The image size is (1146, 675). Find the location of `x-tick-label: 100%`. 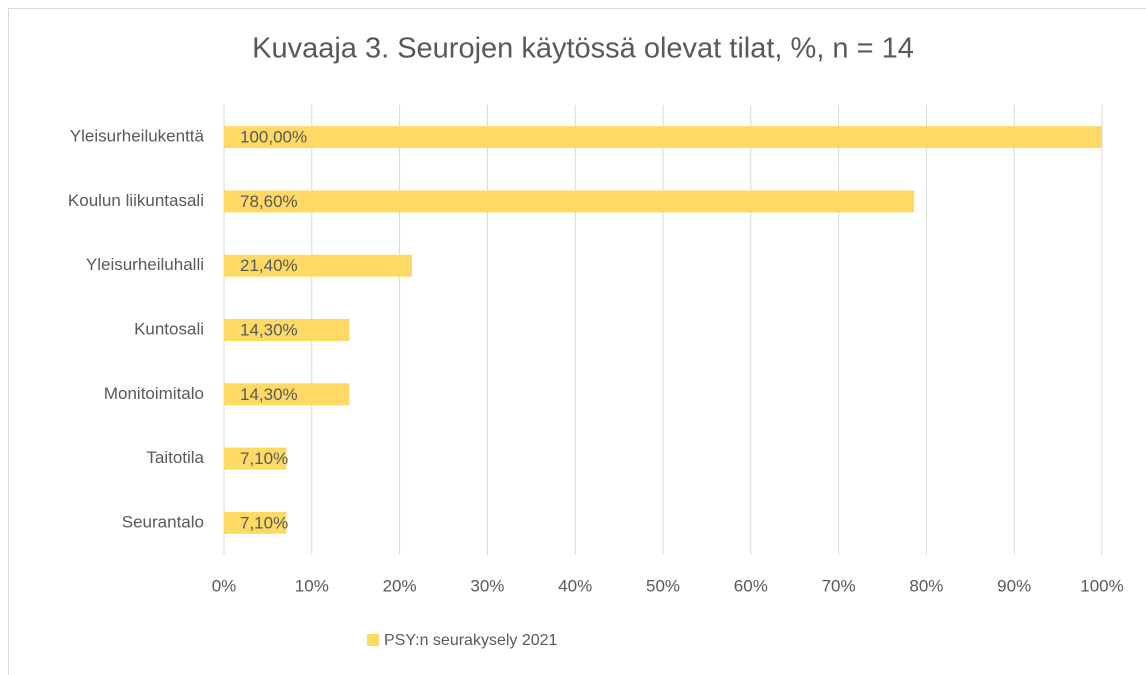

x-tick-label: 100% is located at coordinates (1101, 585).